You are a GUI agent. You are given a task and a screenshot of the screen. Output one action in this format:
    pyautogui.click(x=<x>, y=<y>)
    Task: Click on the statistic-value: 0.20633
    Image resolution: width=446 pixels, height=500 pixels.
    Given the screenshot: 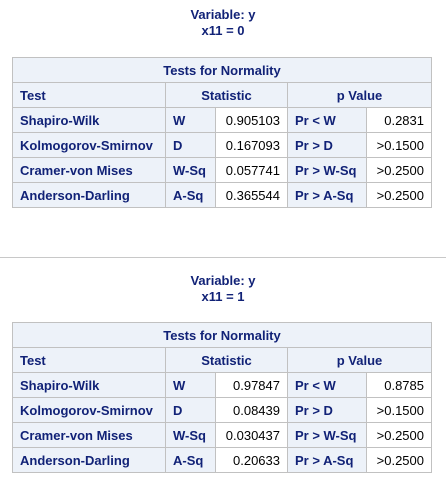 What is the action you would take?
    pyautogui.click(x=252, y=460)
    